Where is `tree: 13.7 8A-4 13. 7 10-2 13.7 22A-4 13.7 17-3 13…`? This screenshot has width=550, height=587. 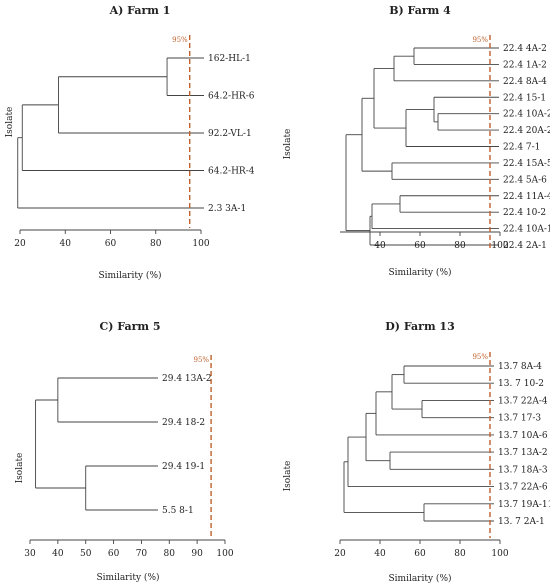 tree: 13.7 8A-4 13. 7 10-2 13.7 22A-4 13.7 17-3 13… is located at coordinates (446, 444).